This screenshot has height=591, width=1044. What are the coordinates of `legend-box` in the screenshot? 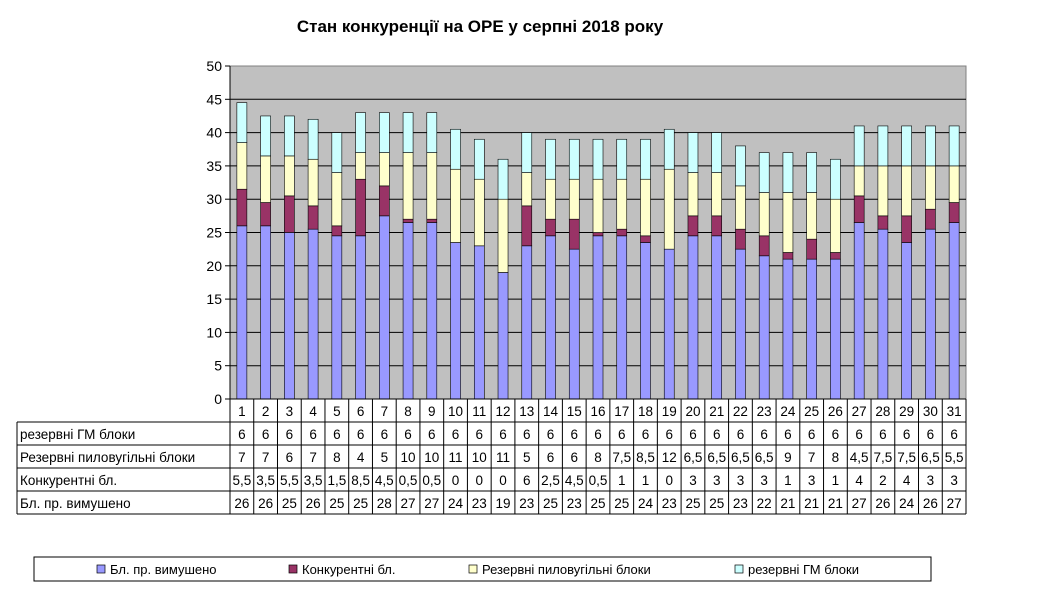 It's located at (482, 569).